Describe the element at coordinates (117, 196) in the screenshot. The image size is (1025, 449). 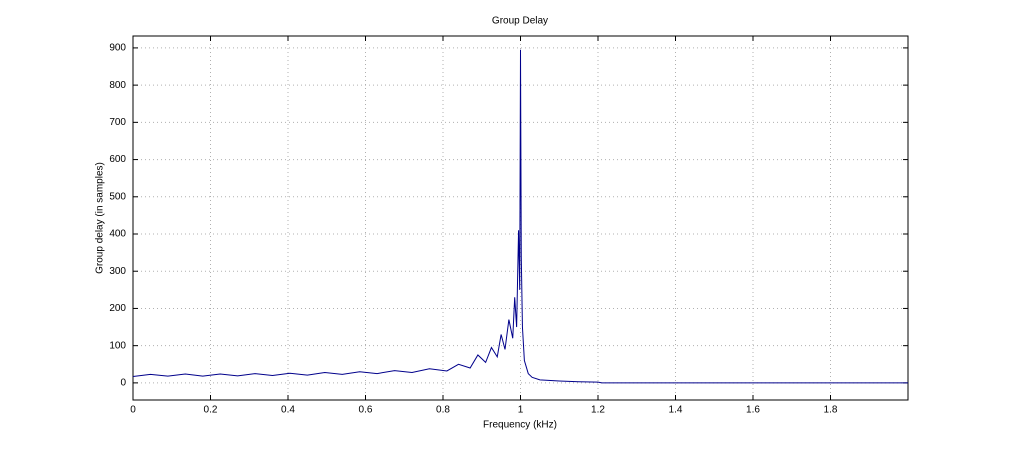
I see `y-tick-label: 500` at that location.